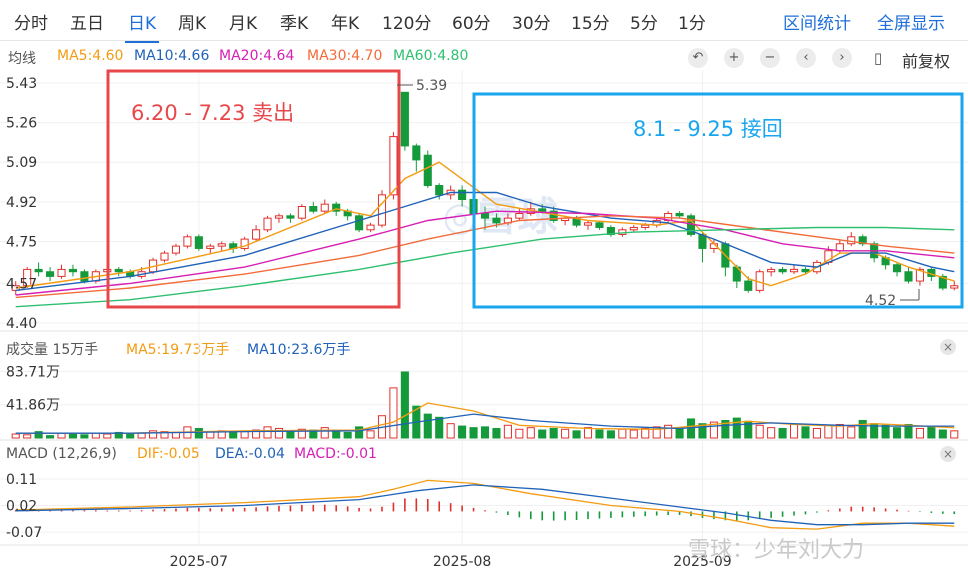 Image resolution: width=968 pixels, height=579 pixels. I want to click on tab-120min: 120分, so click(407, 24).